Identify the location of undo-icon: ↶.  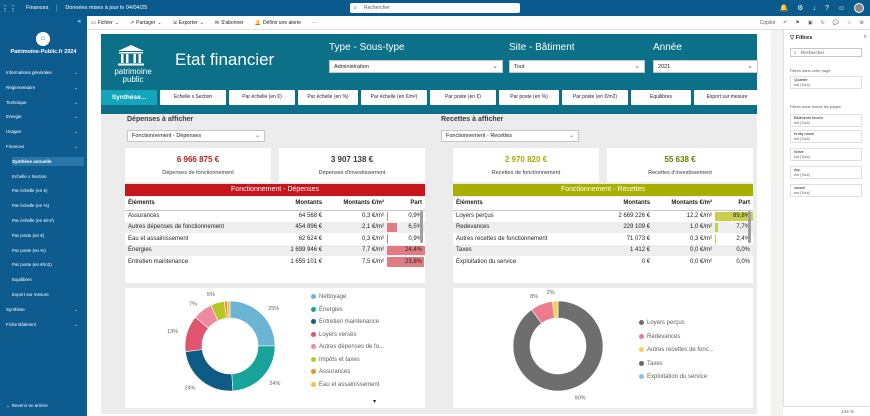
(785, 22).